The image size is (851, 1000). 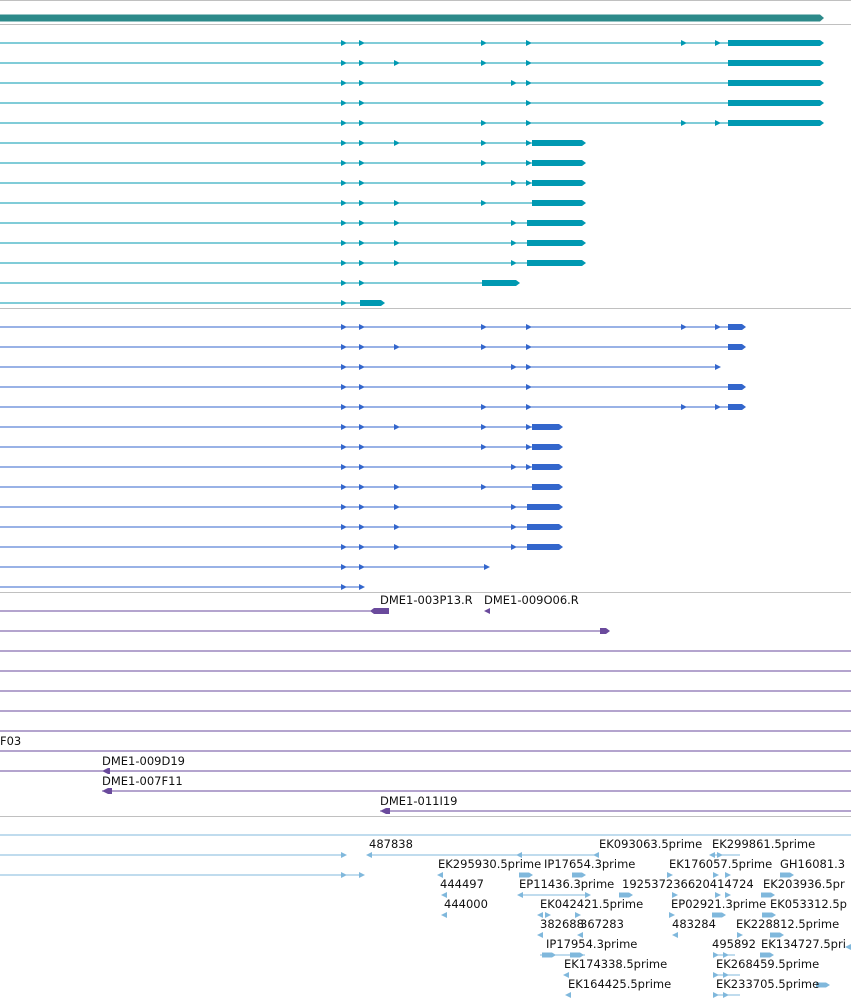 What do you see at coordinates (426, 600) in the screenshot?
I see `clone-label: DME1-003P13.R` at bounding box center [426, 600].